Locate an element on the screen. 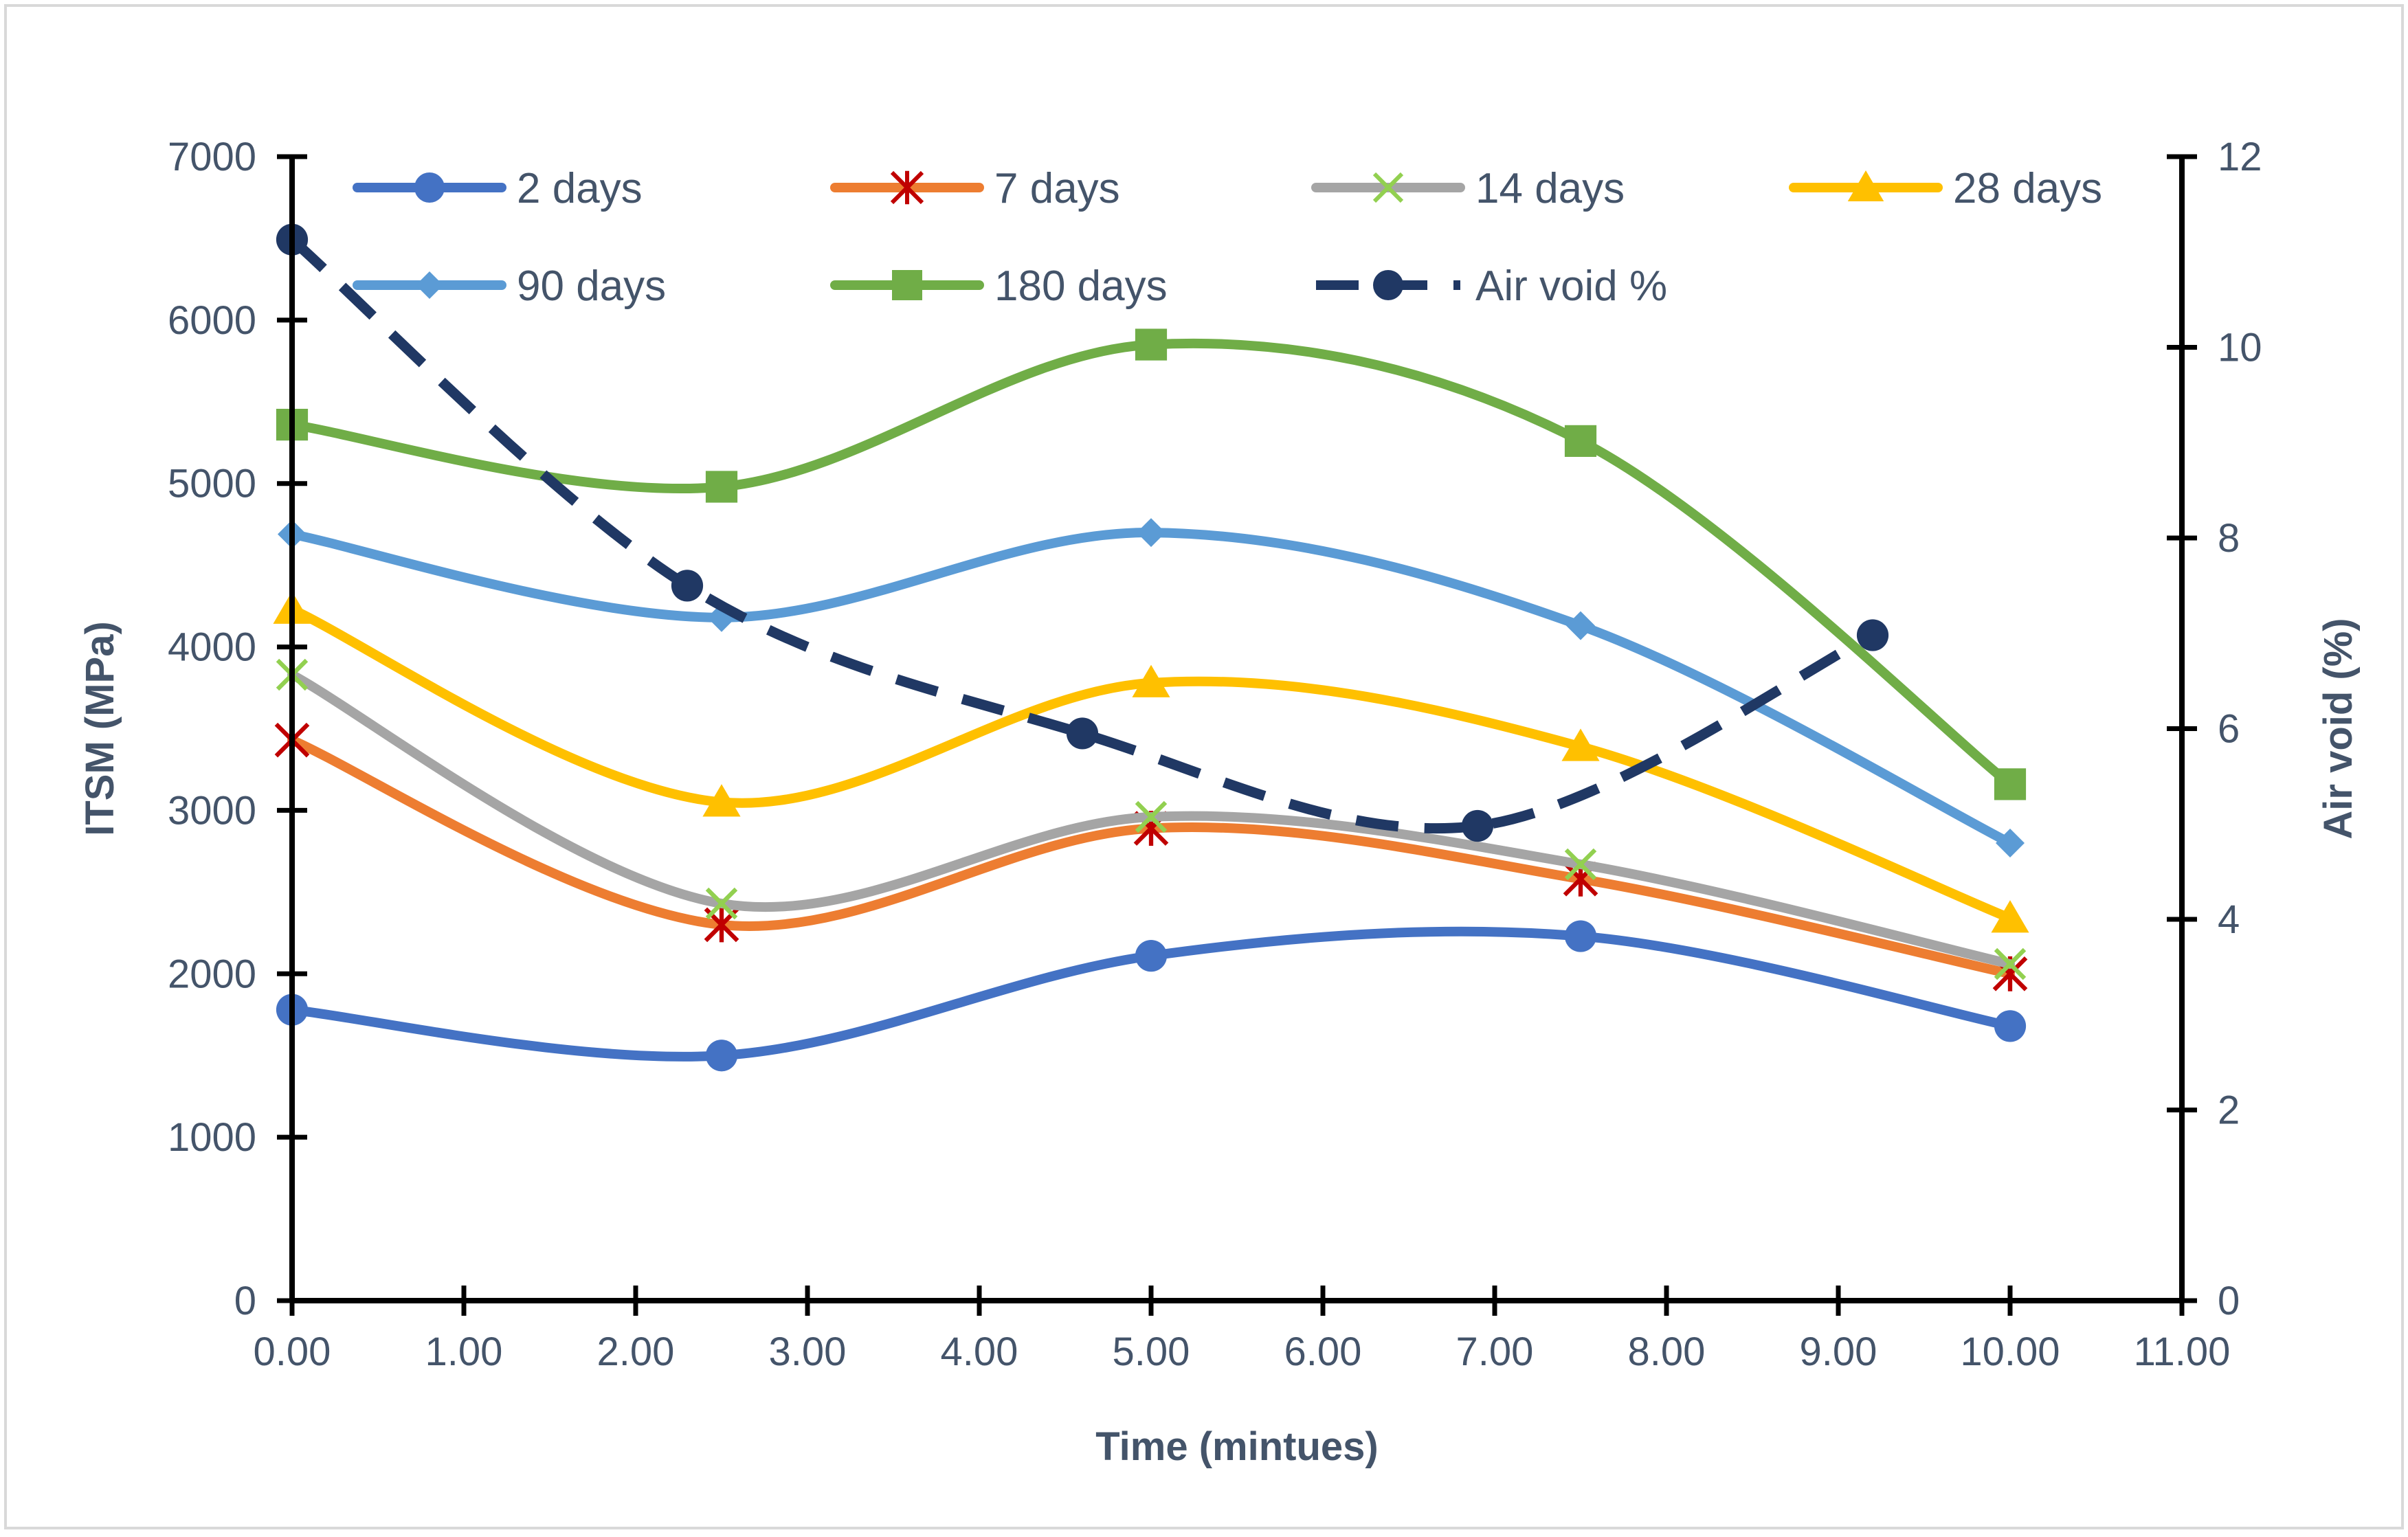 This screenshot has height=1537, width=2408. x-tick-label: 7.00 is located at coordinates (1495, 1352).